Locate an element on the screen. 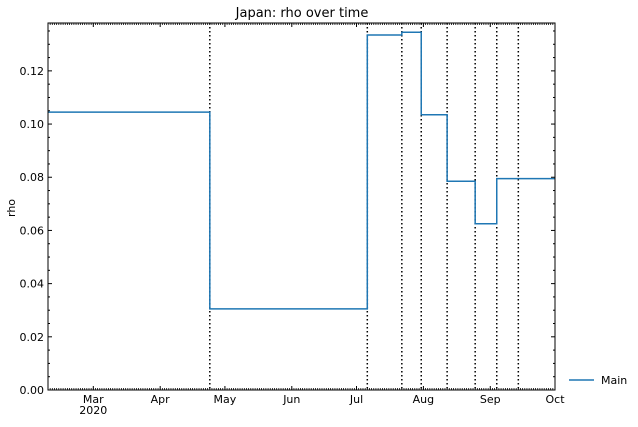 The height and width of the screenshot is (427, 638). y-tick-label: 0.06 is located at coordinates (32, 230).